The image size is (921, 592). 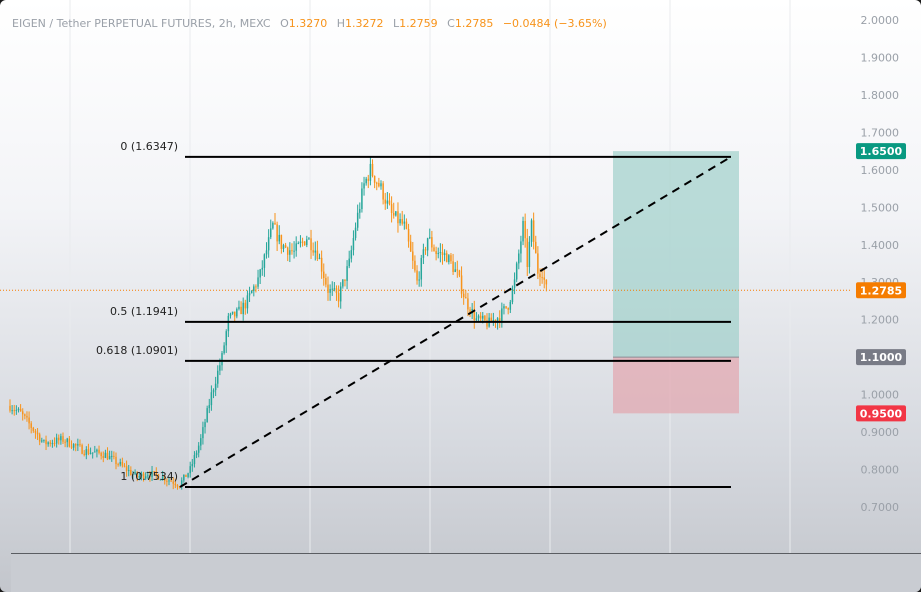 What do you see at coordinates (676, 385) in the screenshot?
I see `stop-zone` at bounding box center [676, 385].